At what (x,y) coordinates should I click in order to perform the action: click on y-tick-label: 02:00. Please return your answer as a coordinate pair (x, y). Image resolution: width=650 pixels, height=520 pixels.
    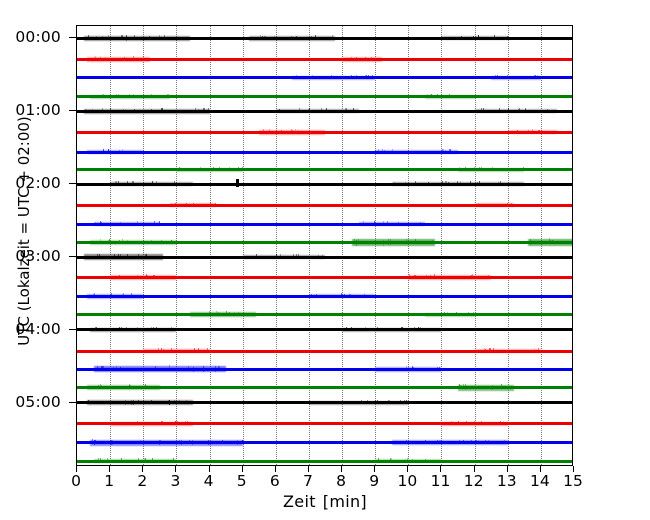
    Looking at the image, I should click on (38, 183).